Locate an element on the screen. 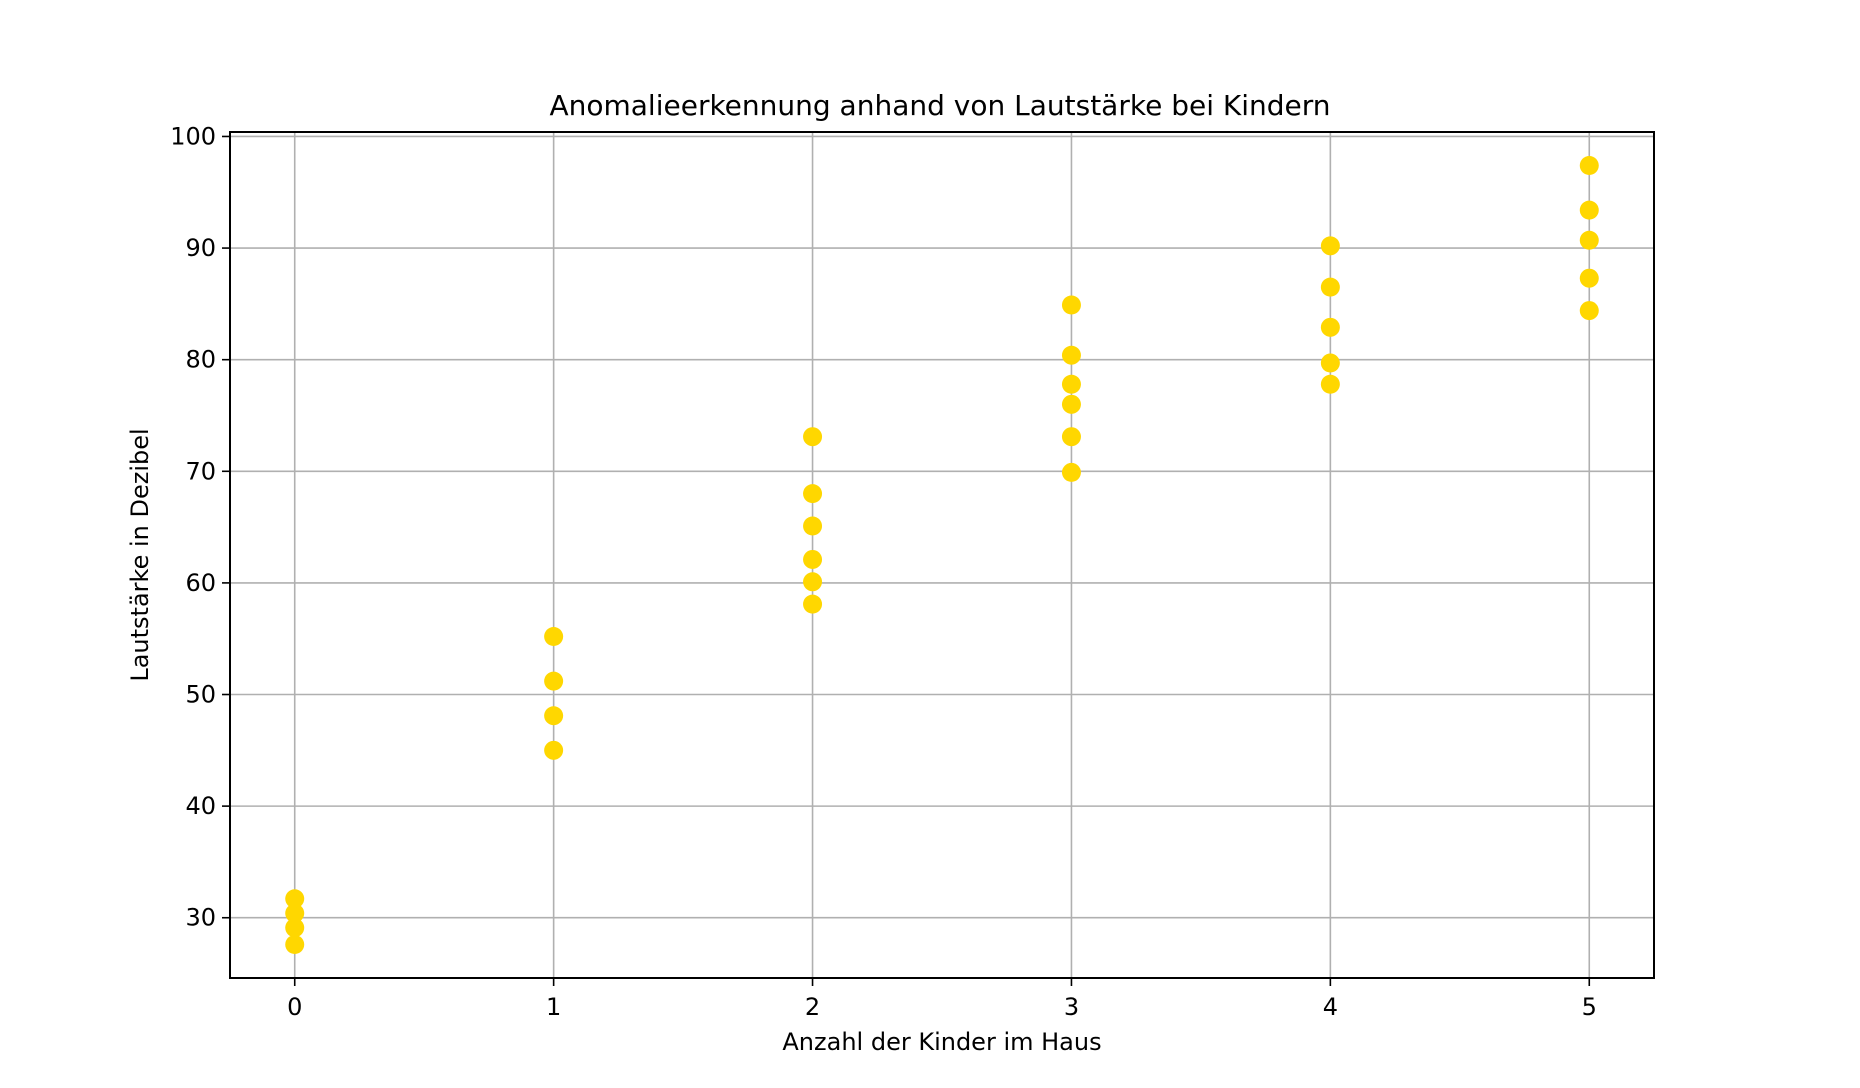 This screenshot has width=1860, height=1088. y-tick-label: 30 is located at coordinates (200, 918).